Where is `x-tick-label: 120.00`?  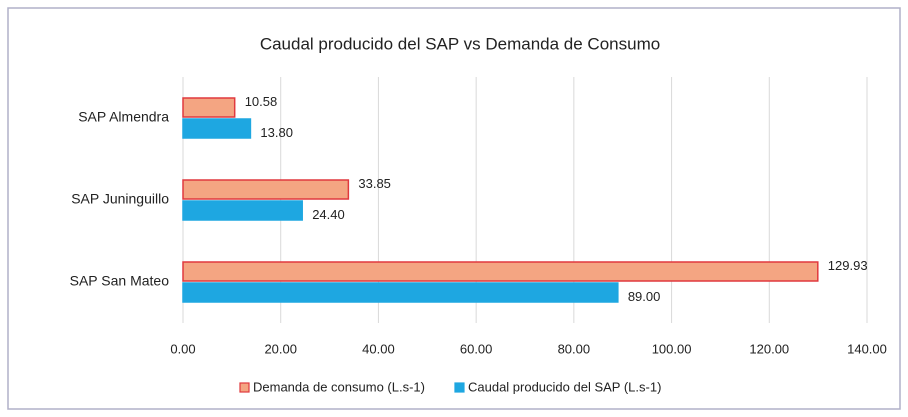
x-tick-label: 120.00 is located at coordinates (769, 348).